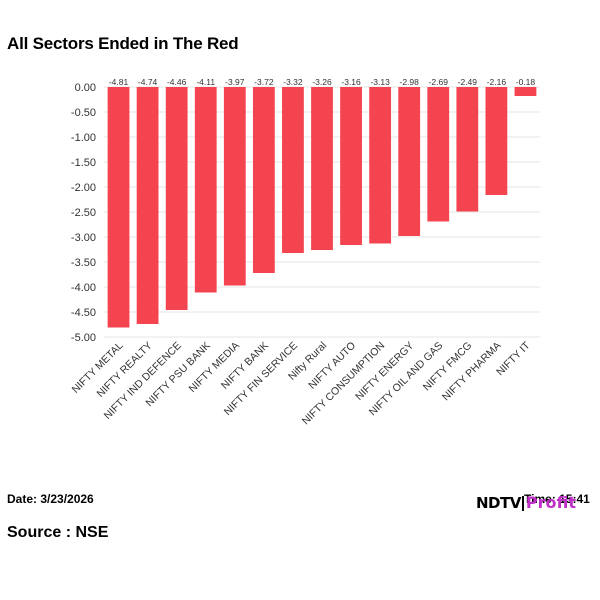 This screenshot has height=600, width=600. What do you see at coordinates (83, 213) in the screenshot?
I see `y-tick-label: -2.50` at bounding box center [83, 213].